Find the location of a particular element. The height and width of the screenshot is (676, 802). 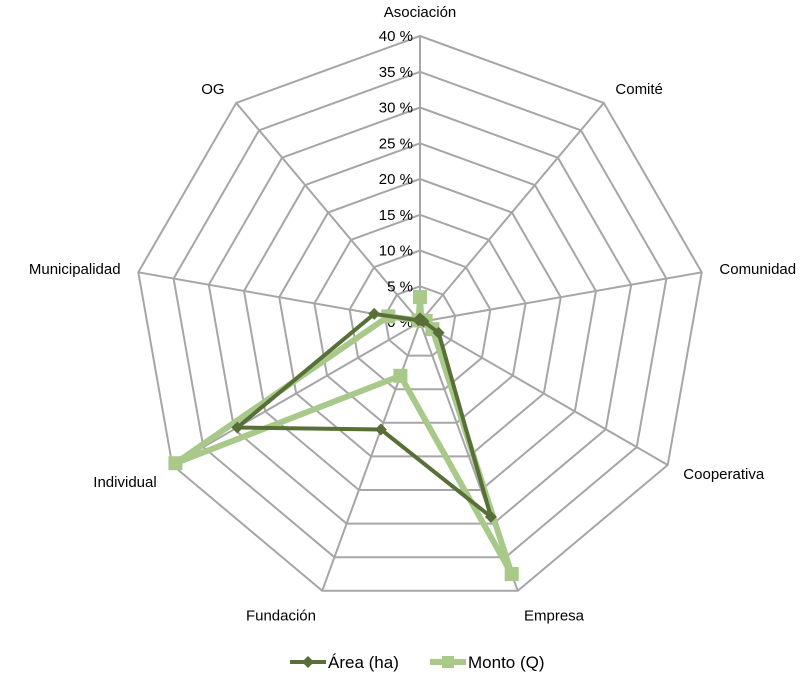

radial-tick-label: 35 % is located at coordinates (396, 72).